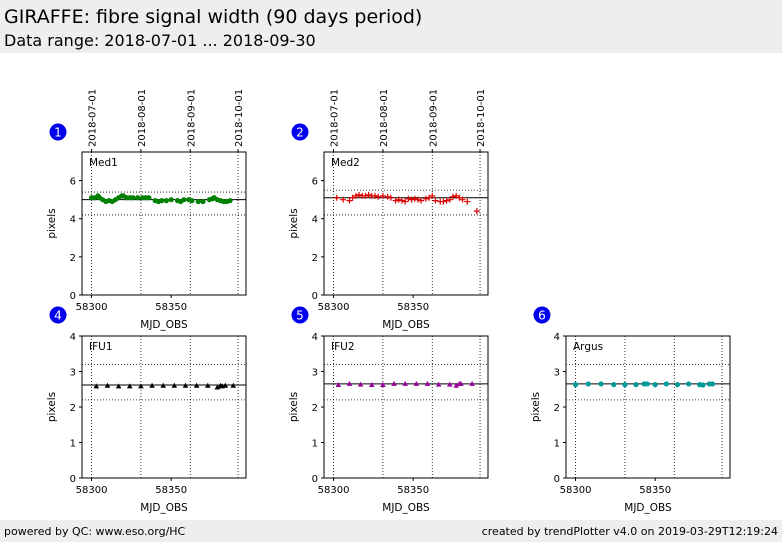 The width and height of the screenshot is (782, 542). I want to click on panel-badge-number: 1, so click(58, 133).